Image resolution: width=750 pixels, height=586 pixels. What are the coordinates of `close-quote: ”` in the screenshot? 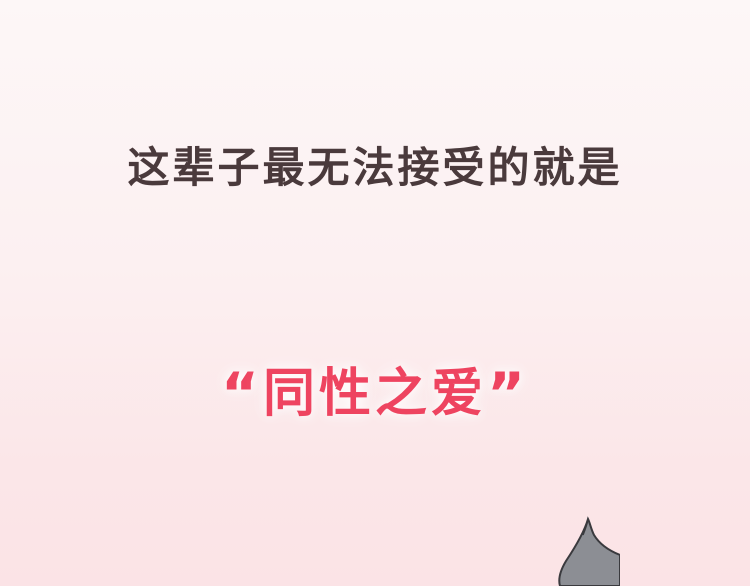 It's located at (508, 394).